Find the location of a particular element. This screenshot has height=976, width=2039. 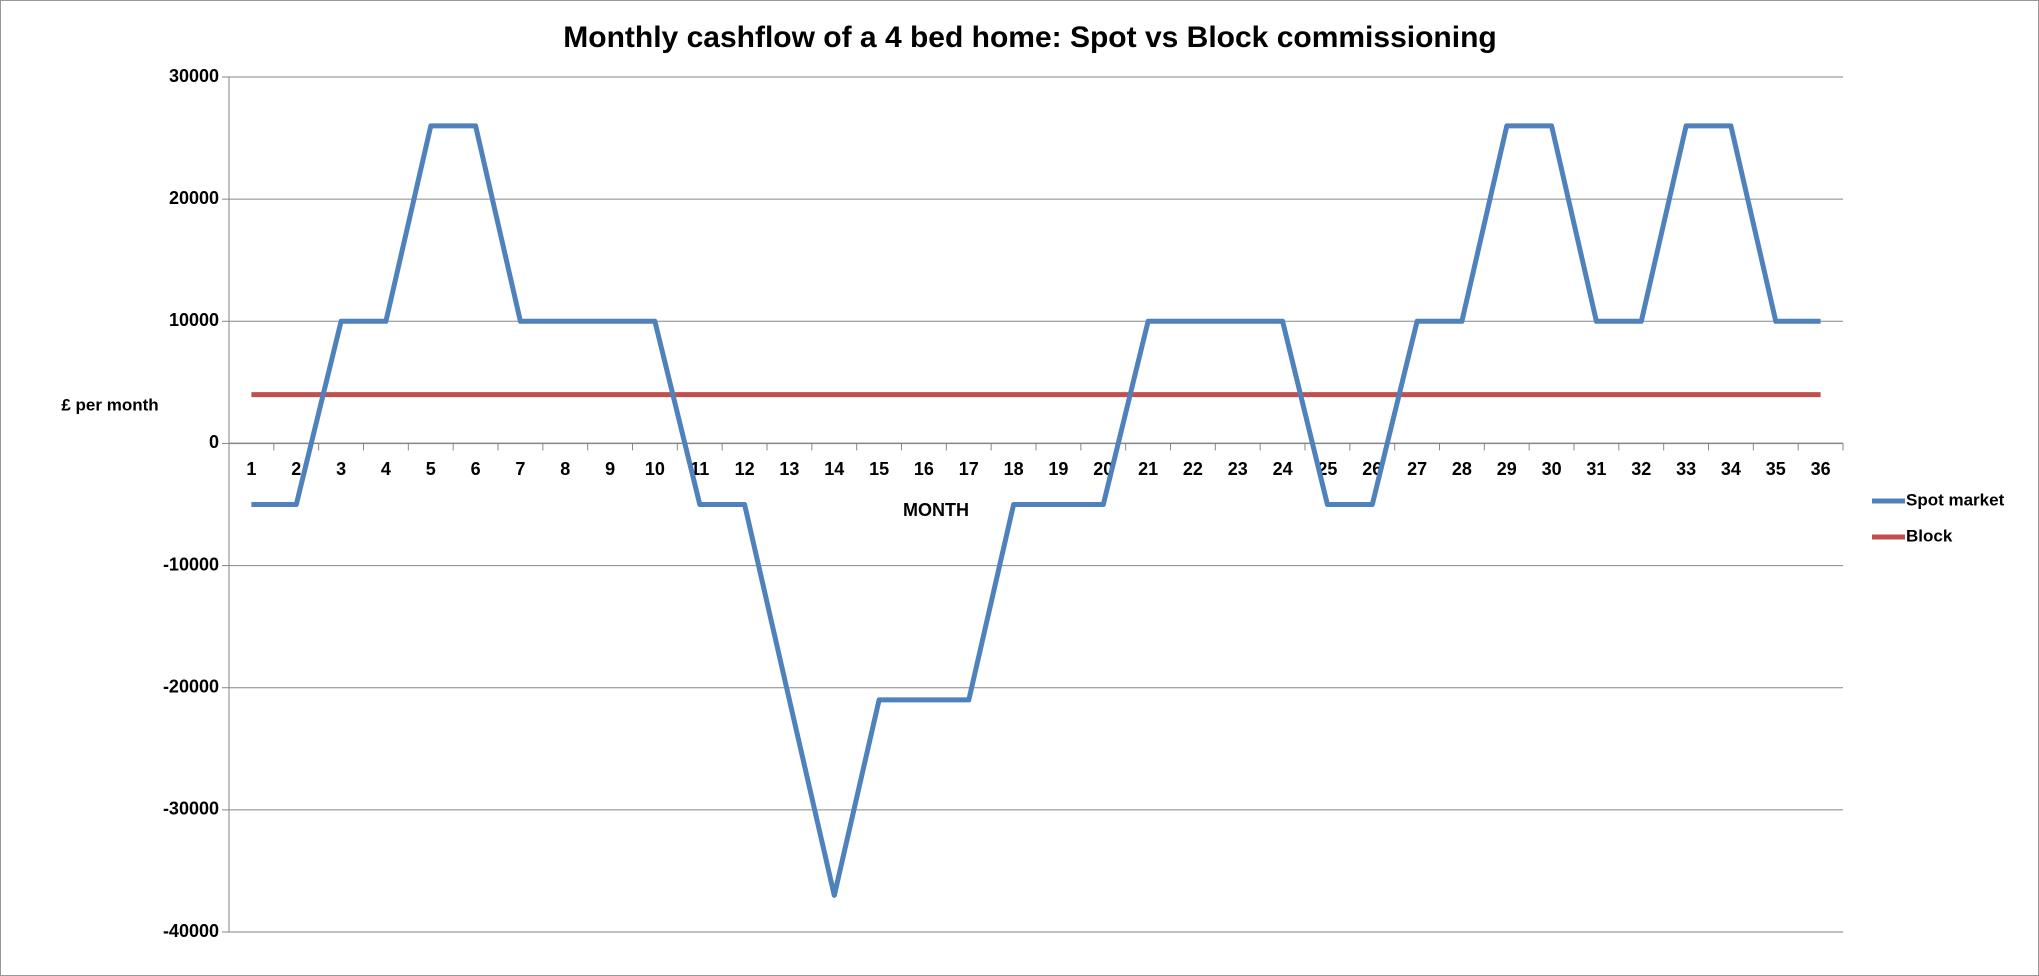

x-tick-label: 10 is located at coordinates (655, 469).